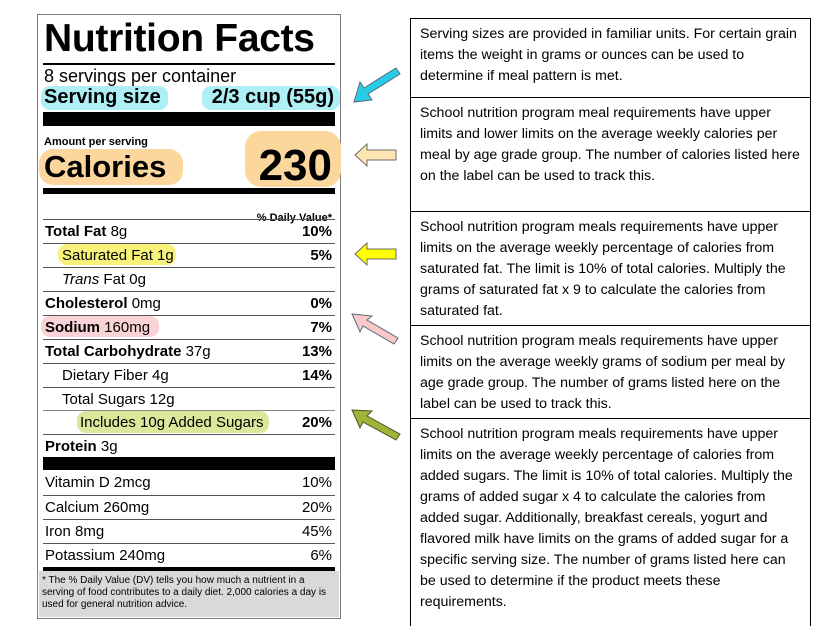 The width and height of the screenshot is (840, 626). I want to click on servings-per-container: 8 servings per container, so click(140, 76).